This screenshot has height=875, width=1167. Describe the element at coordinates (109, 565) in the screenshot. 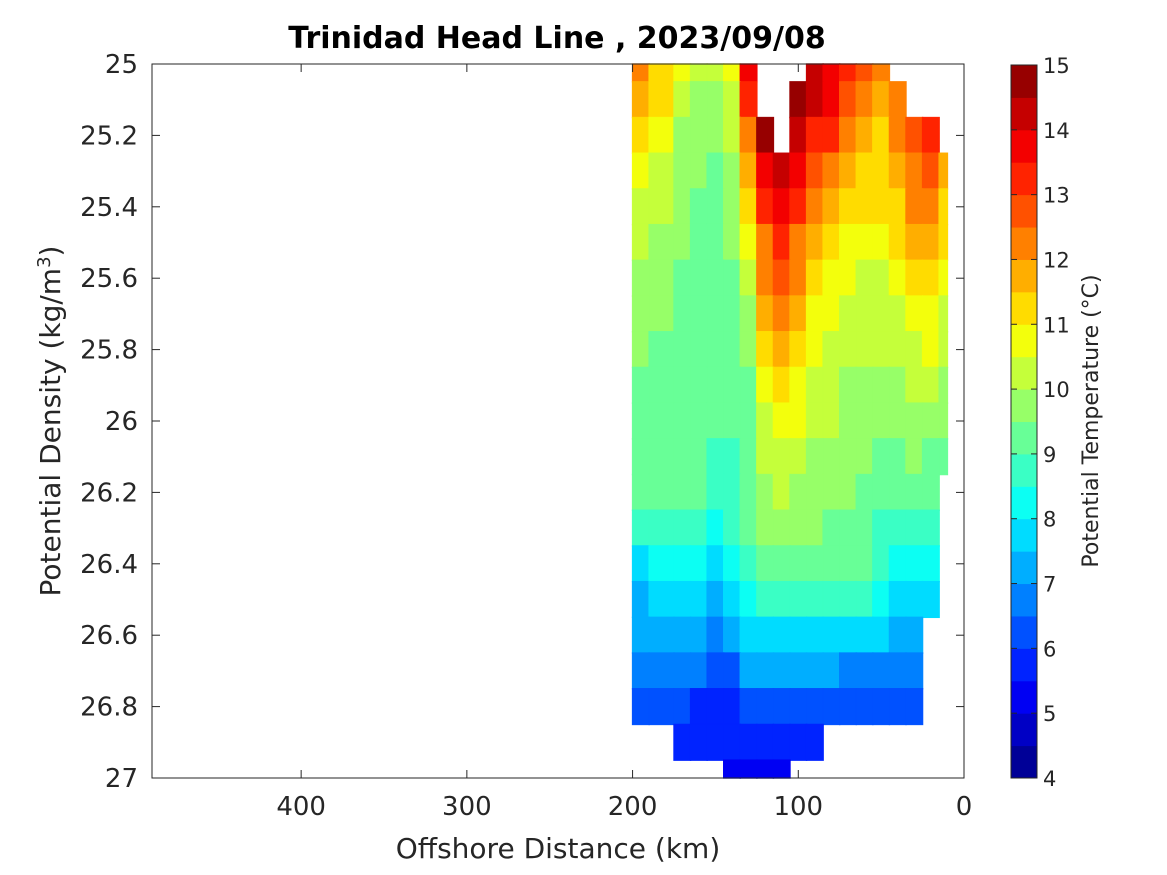

I see `y-tick-label: 26.4` at that location.